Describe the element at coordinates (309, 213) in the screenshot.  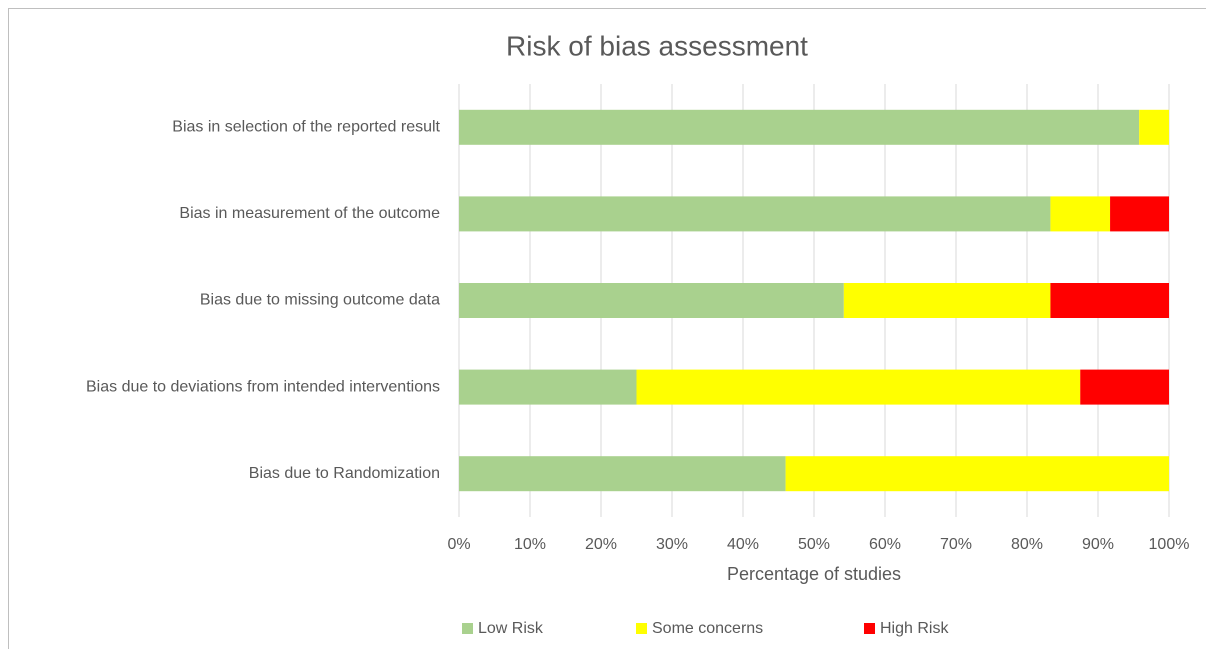
I see `y-tick-label: Bias in measurement of the outcome` at that location.